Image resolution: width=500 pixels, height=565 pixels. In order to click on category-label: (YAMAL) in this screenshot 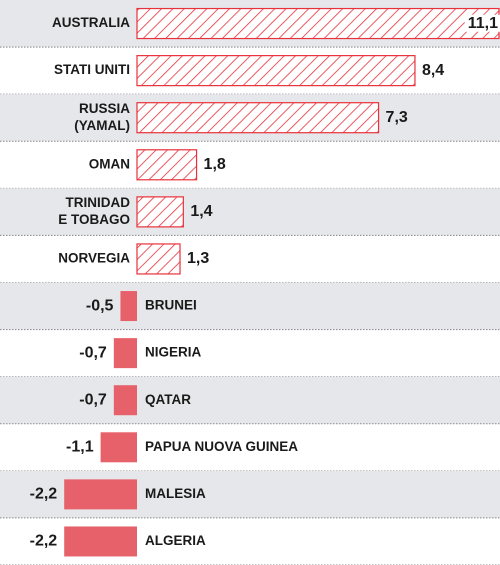, I will do `click(102, 125)`.